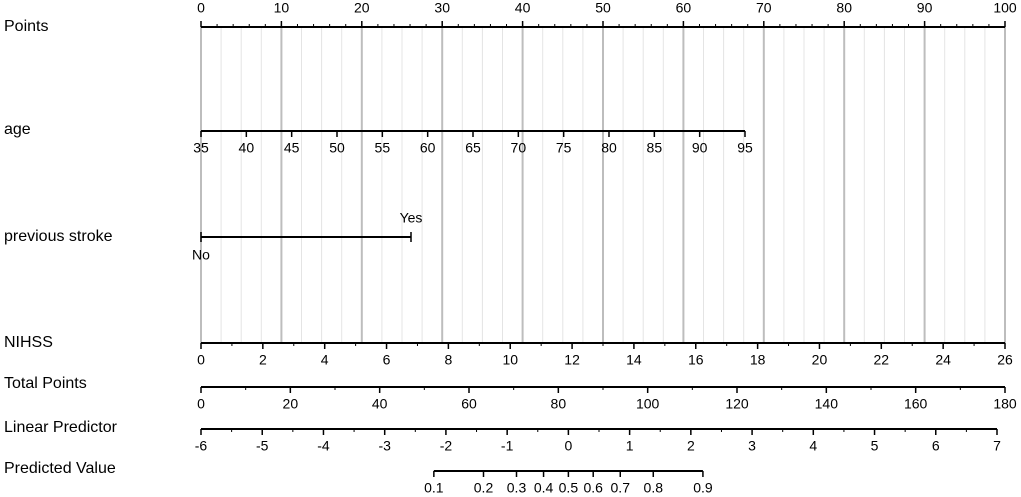 This screenshot has height=497, width=1021. What do you see at coordinates (758, 360) in the screenshot?
I see `tick-label: 18` at bounding box center [758, 360].